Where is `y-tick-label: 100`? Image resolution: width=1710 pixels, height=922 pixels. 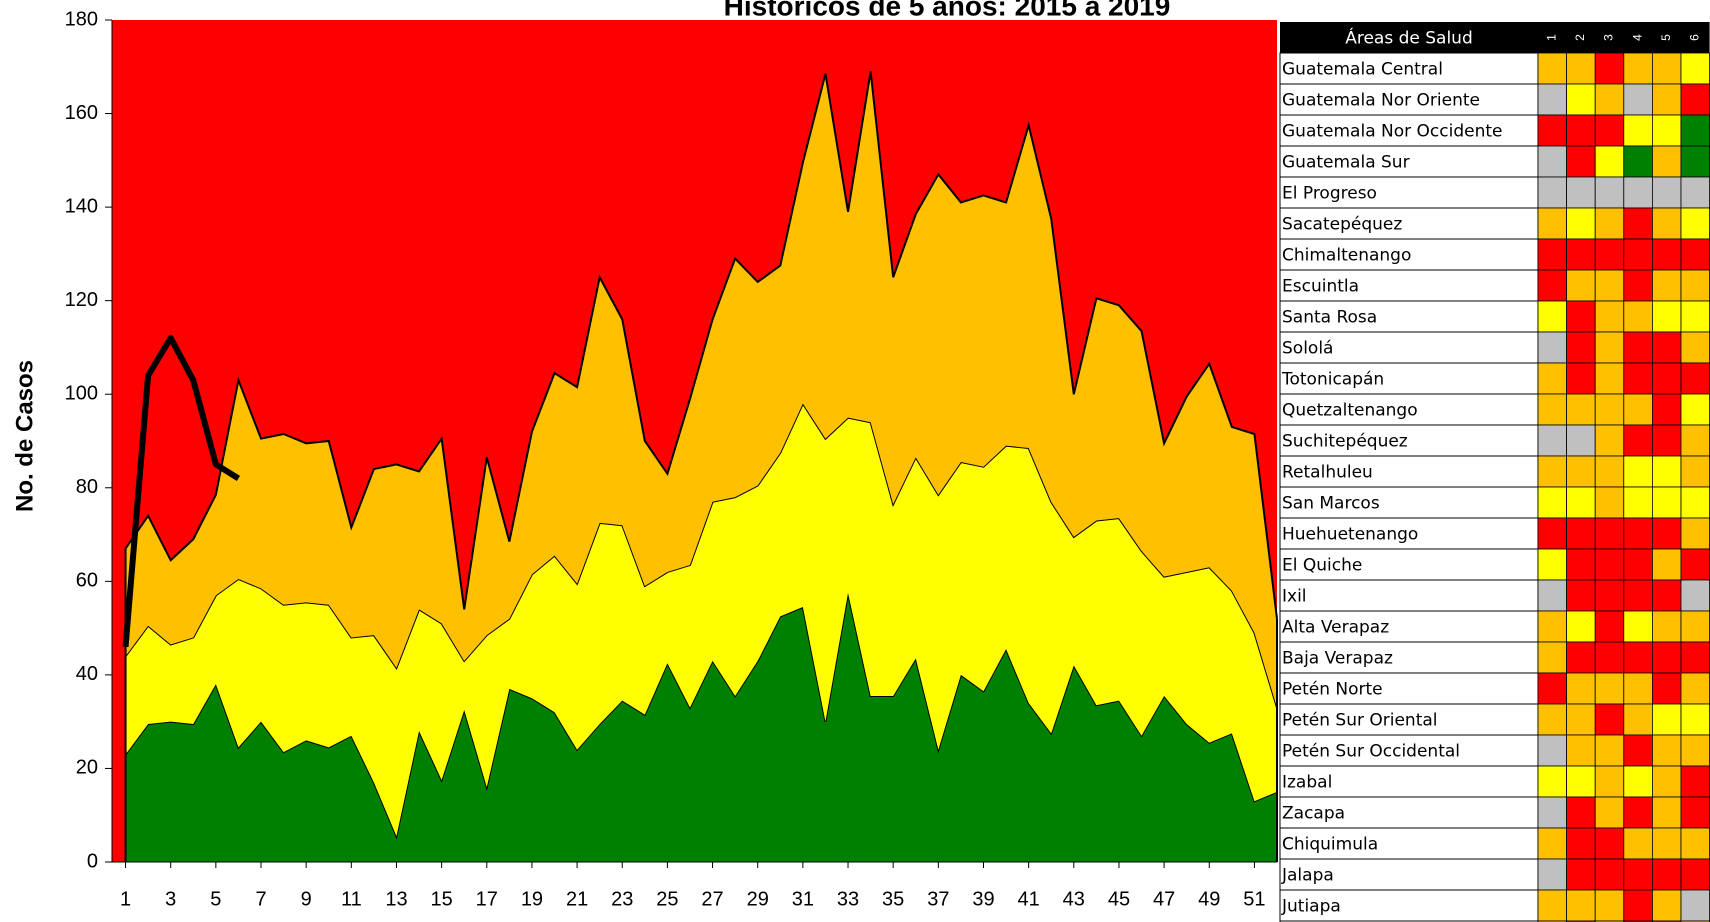 y-tick-label: 100 is located at coordinates (81, 394).